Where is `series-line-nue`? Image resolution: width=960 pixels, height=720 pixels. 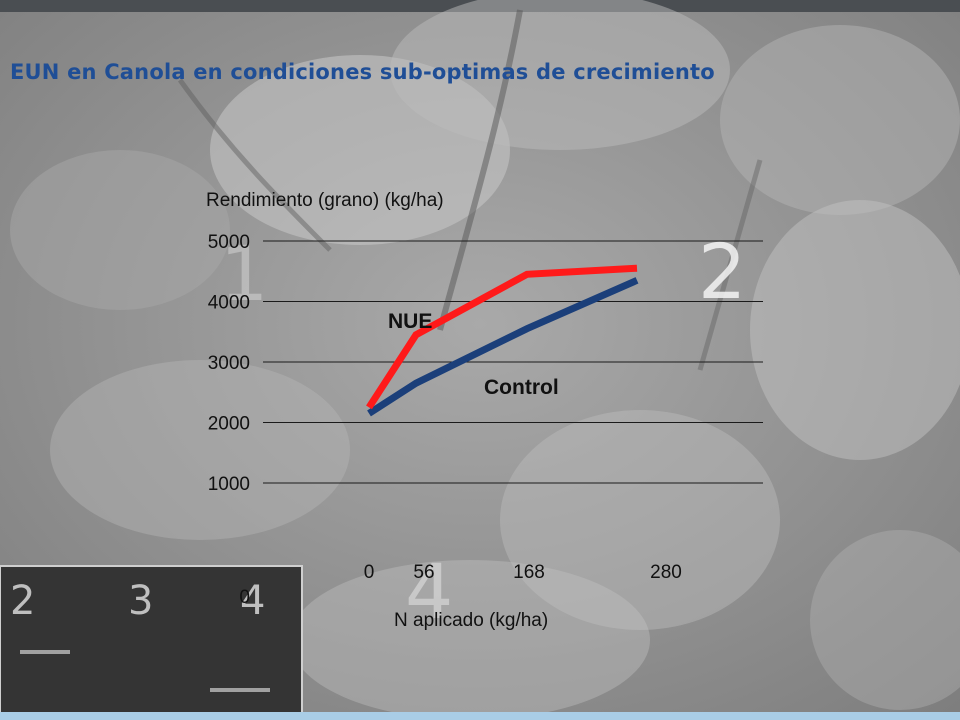 series-line-nue is located at coordinates (502, 337).